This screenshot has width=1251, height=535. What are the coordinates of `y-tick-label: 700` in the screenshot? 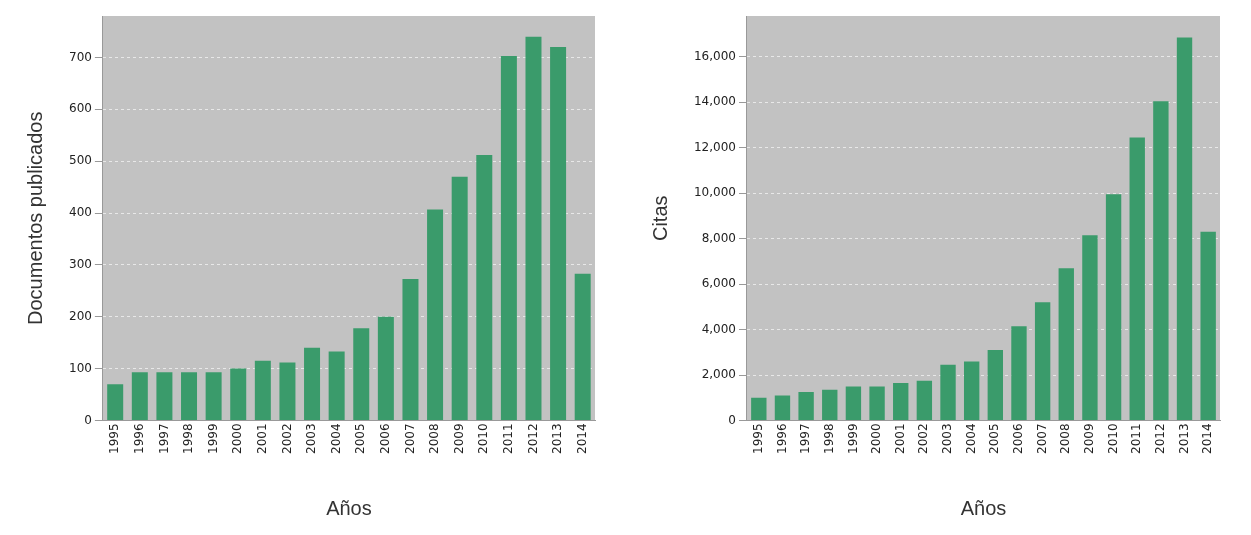 It's located at (80, 56).